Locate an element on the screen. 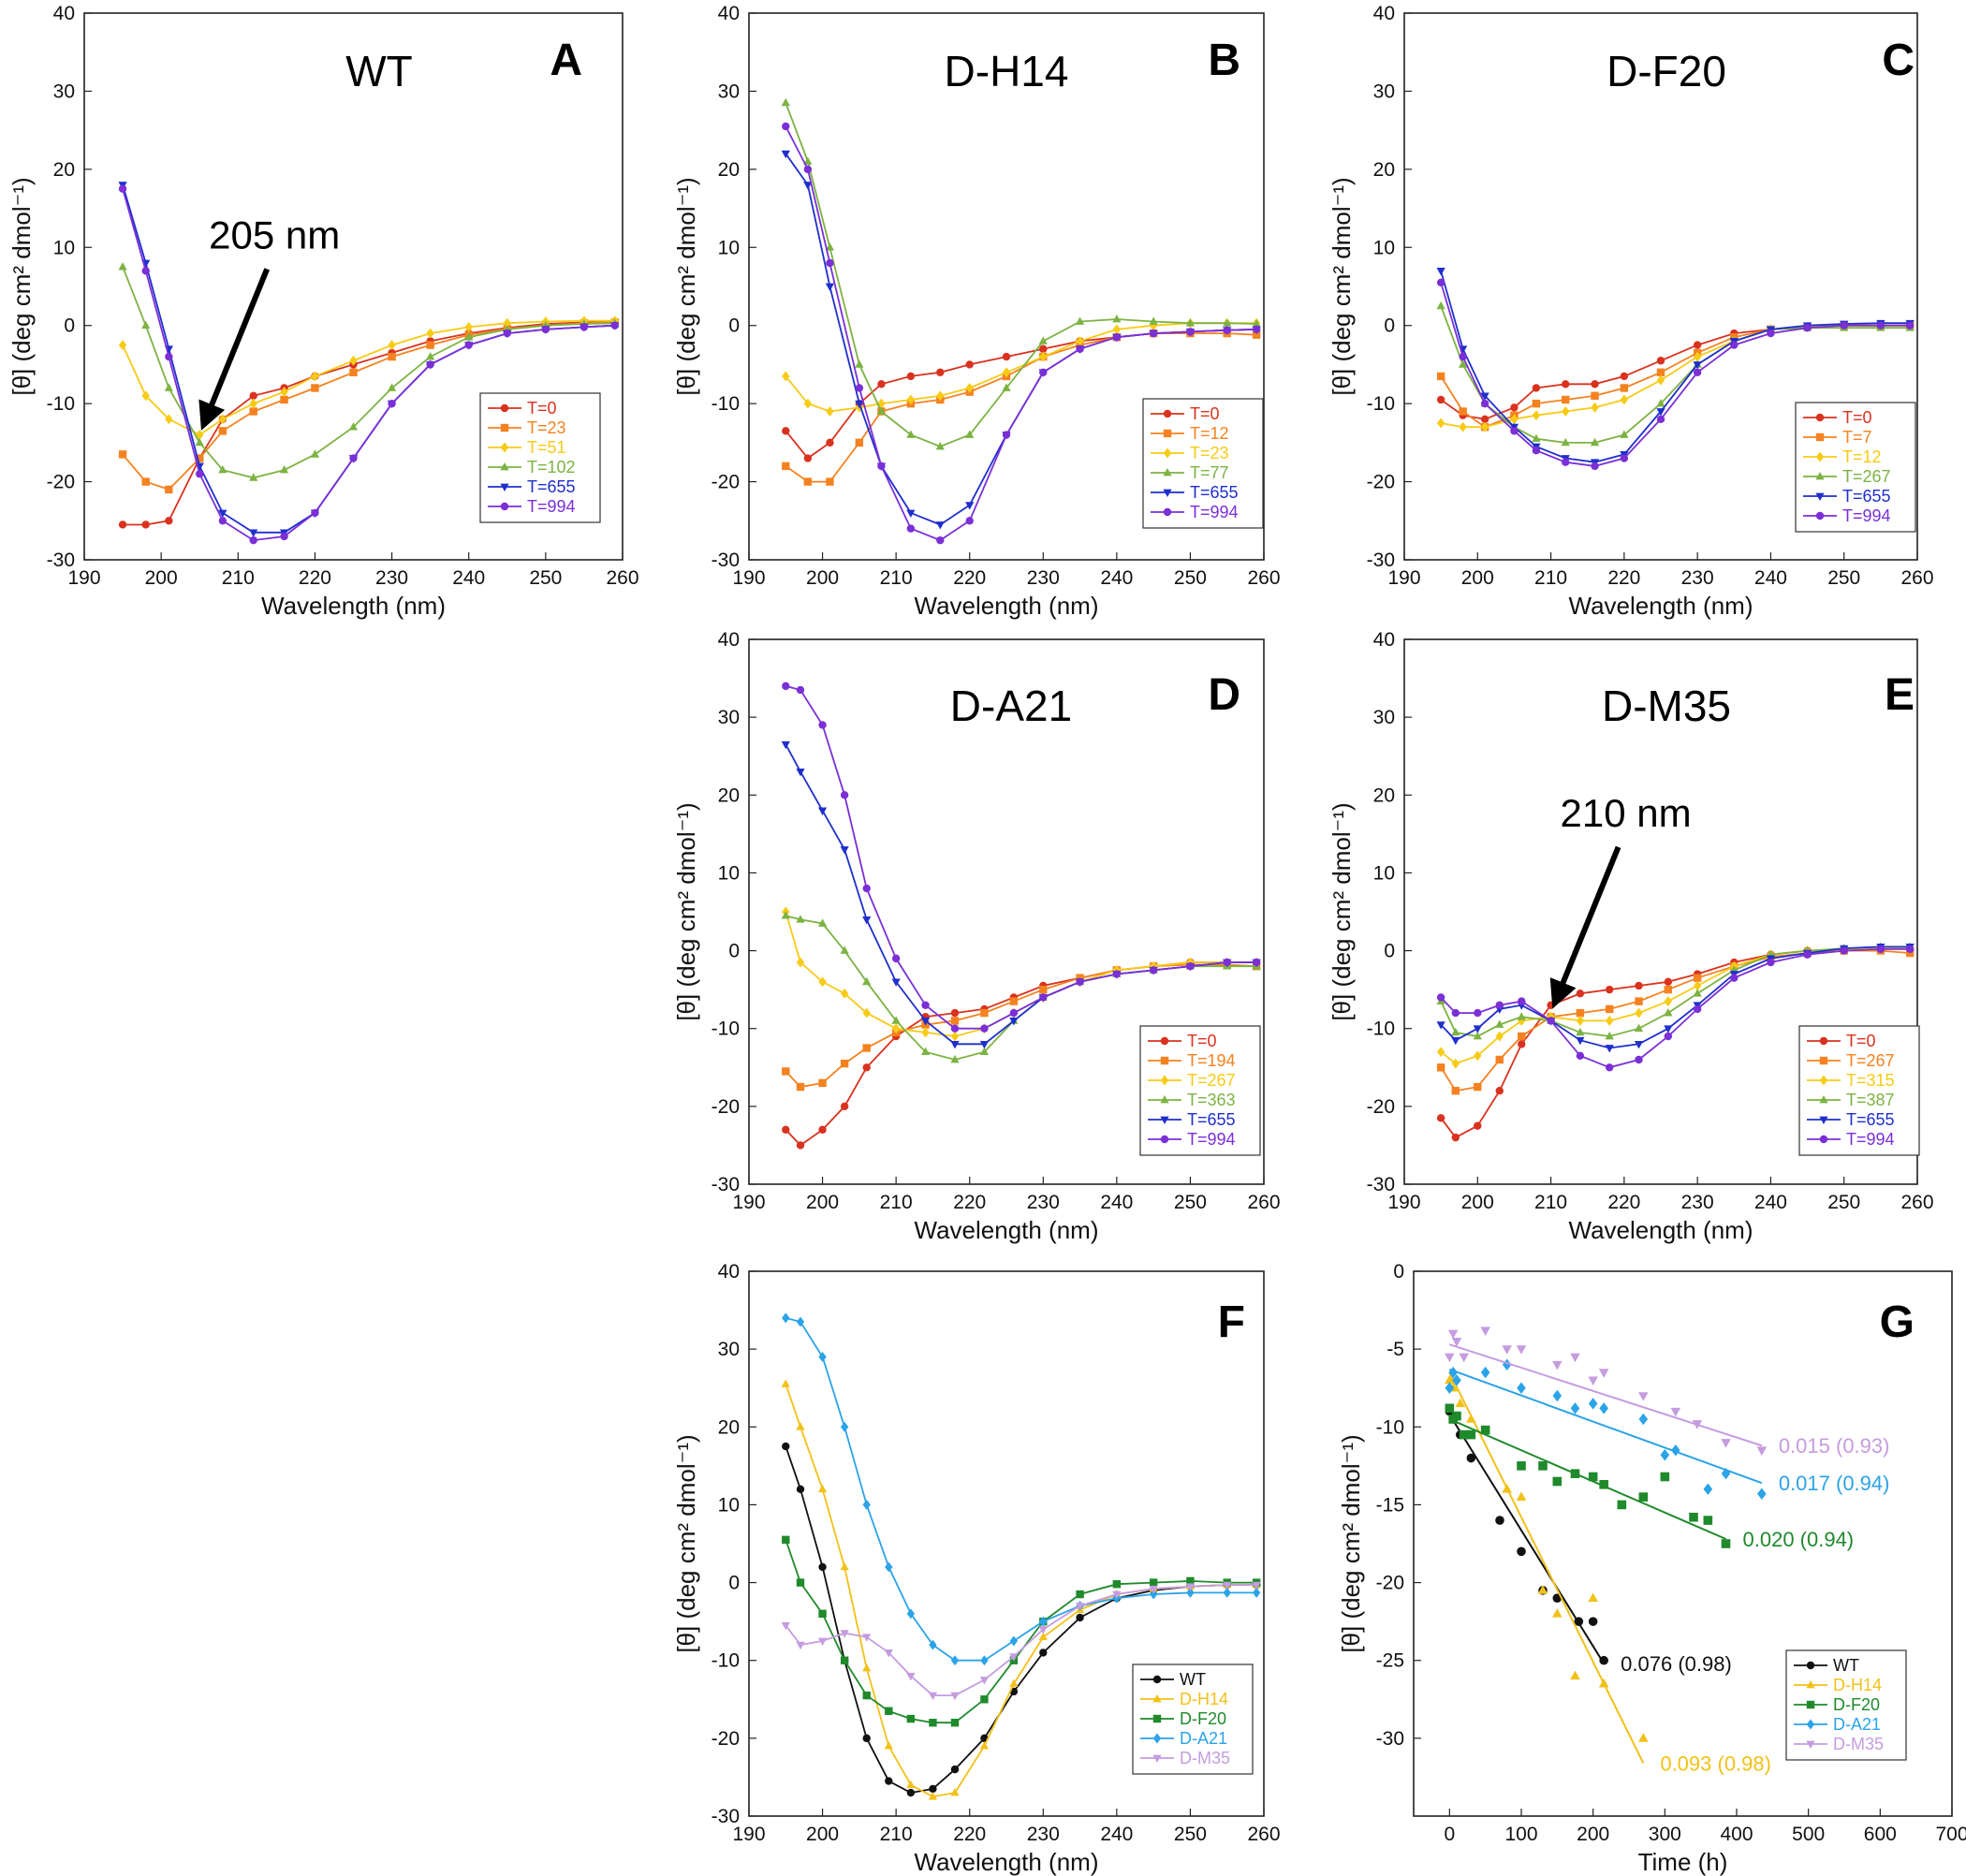  annotation-label: 210 nm is located at coordinates (1626, 813).